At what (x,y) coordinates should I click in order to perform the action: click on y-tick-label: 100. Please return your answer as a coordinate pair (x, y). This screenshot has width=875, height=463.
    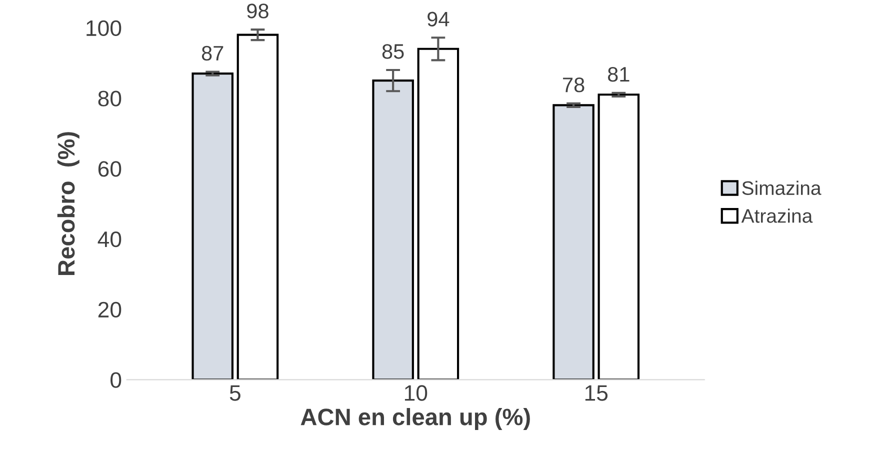
    Looking at the image, I should click on (104, 28).